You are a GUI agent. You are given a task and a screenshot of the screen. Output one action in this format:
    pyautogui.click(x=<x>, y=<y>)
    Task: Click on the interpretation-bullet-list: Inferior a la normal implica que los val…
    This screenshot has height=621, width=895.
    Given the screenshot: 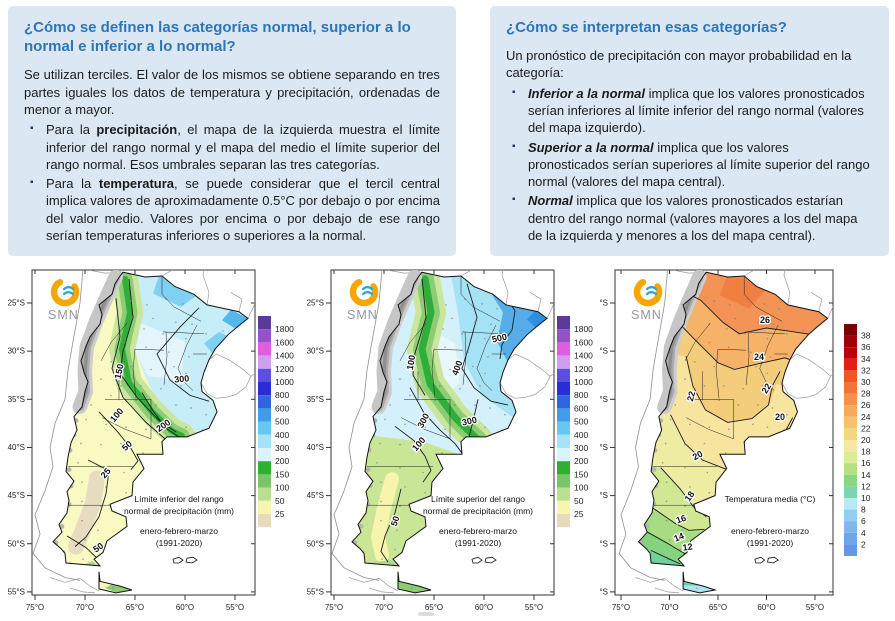 What is the action you would take?
    pyautogui.click(x=689, y=165)
    